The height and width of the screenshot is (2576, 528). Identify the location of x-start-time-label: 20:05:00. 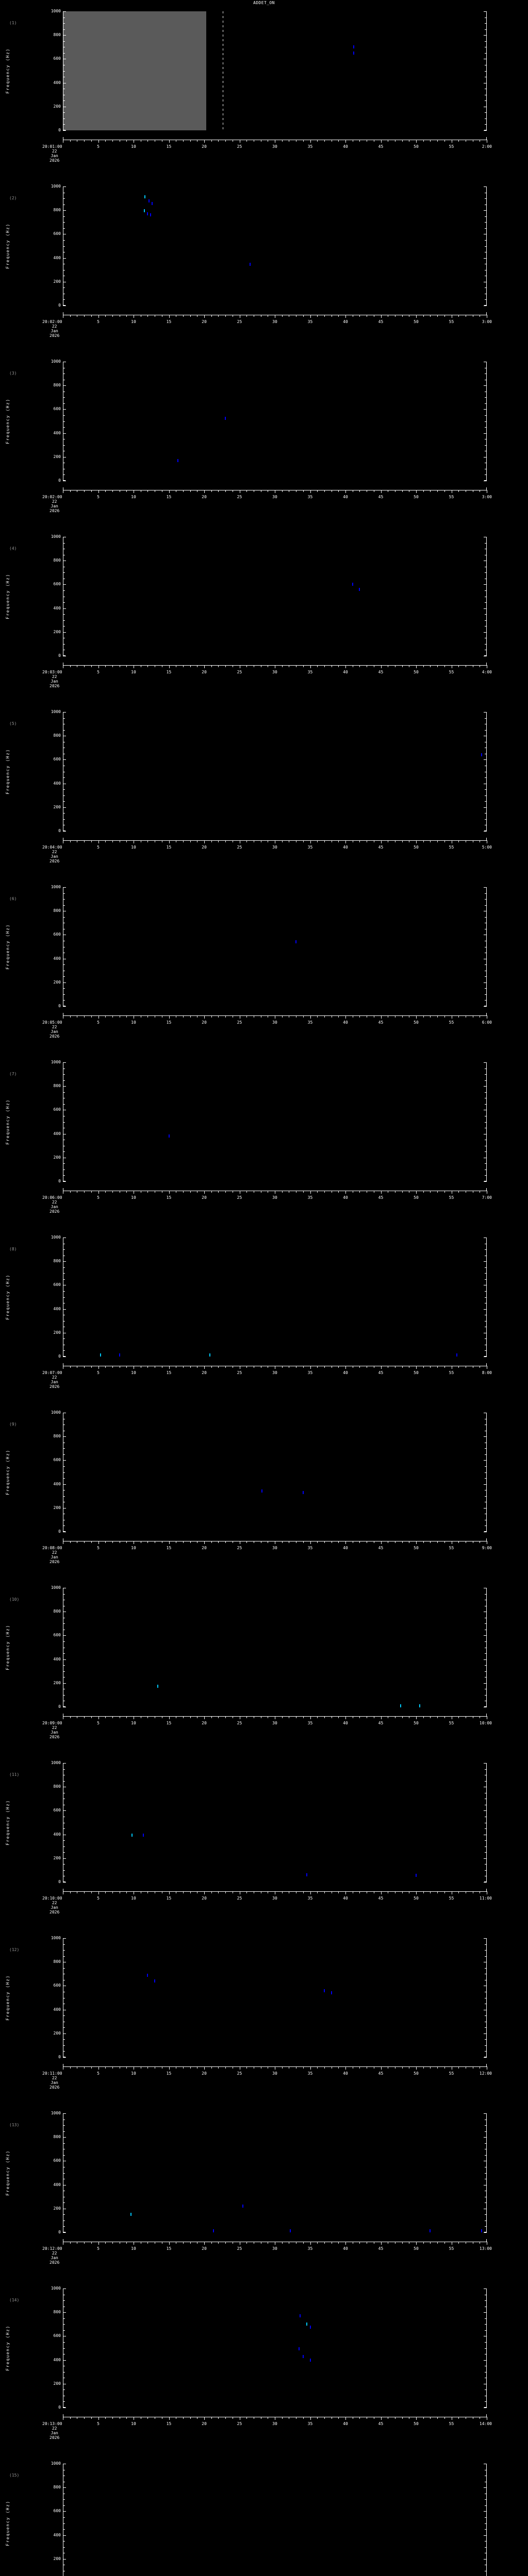
(52, 1022).